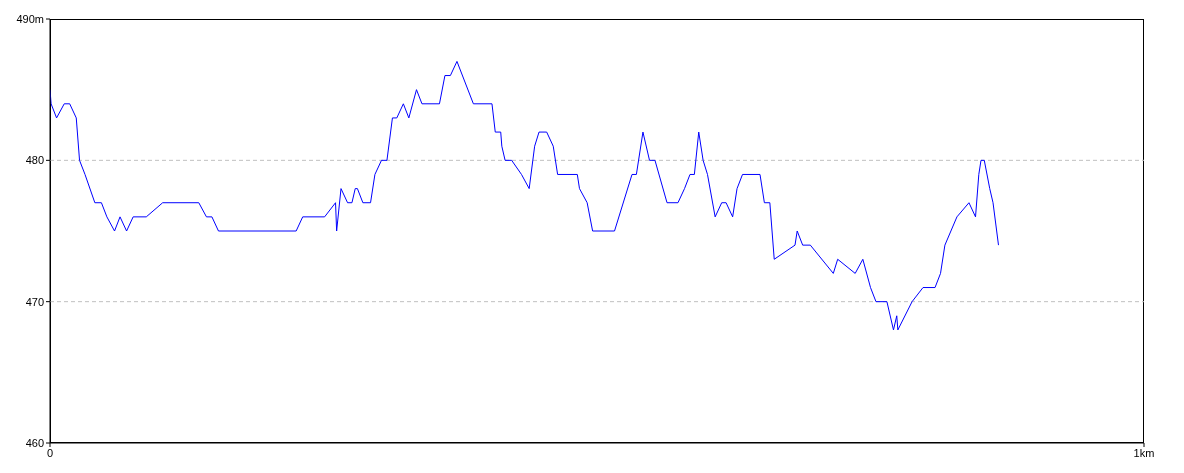  What do you see at coordinates (1144, 452) in the screenshot?
I see `x-tick-label: 1km` at bounding box center [1144, 452].